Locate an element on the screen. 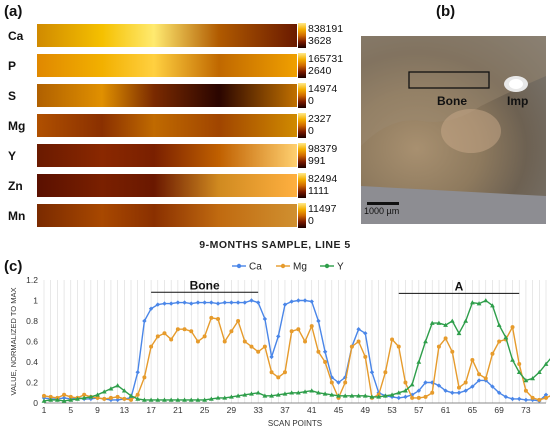 This screenshot has height=432, width=550. colorbar-mn is located at coordinates (302, 215).